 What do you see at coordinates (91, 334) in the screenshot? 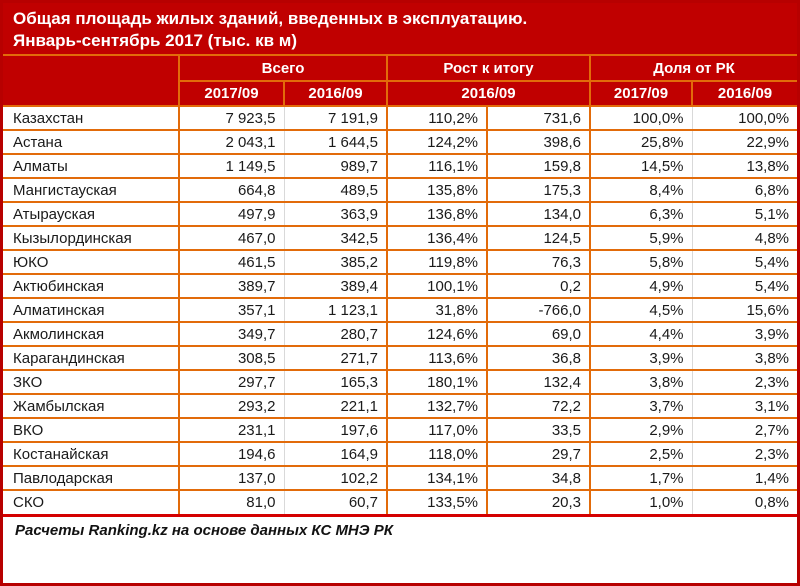
I see `region-cell: Акмолинская` at bounding box center [91, 334].